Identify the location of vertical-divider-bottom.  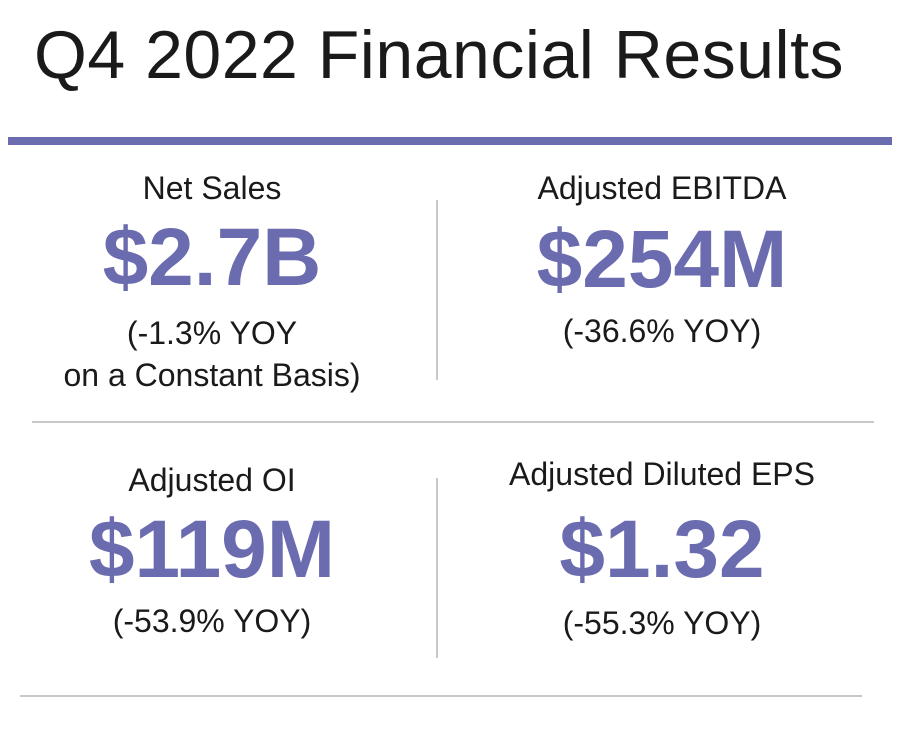
(437, 568).